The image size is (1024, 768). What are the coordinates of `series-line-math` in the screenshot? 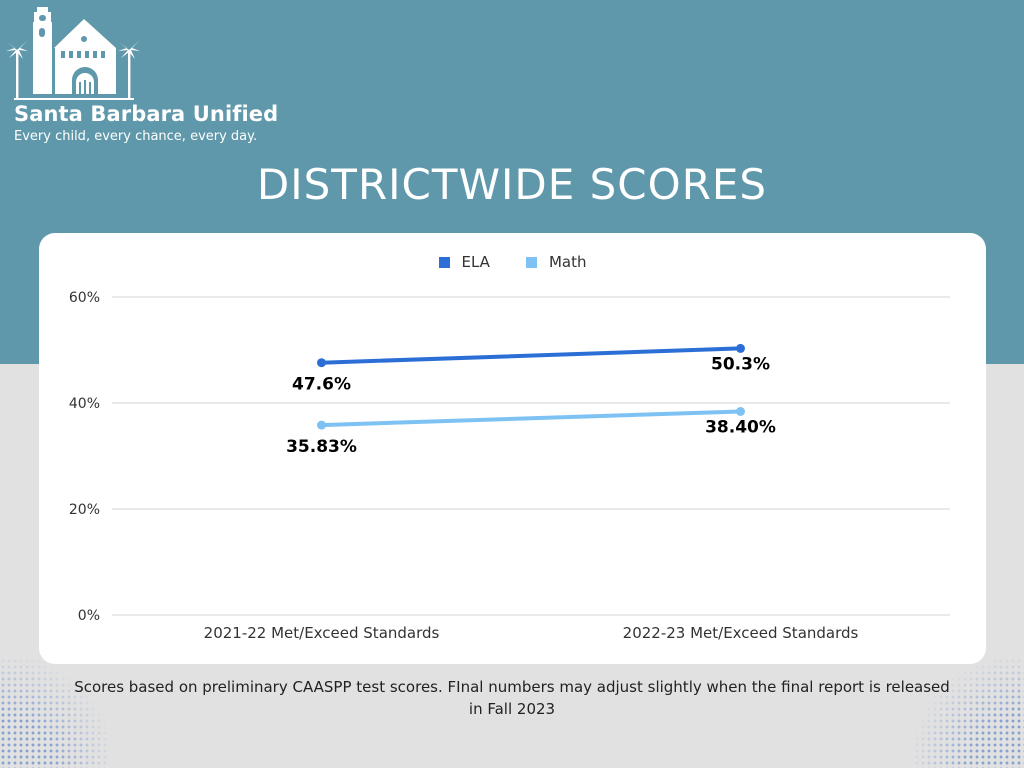 It's located at (531, 418).